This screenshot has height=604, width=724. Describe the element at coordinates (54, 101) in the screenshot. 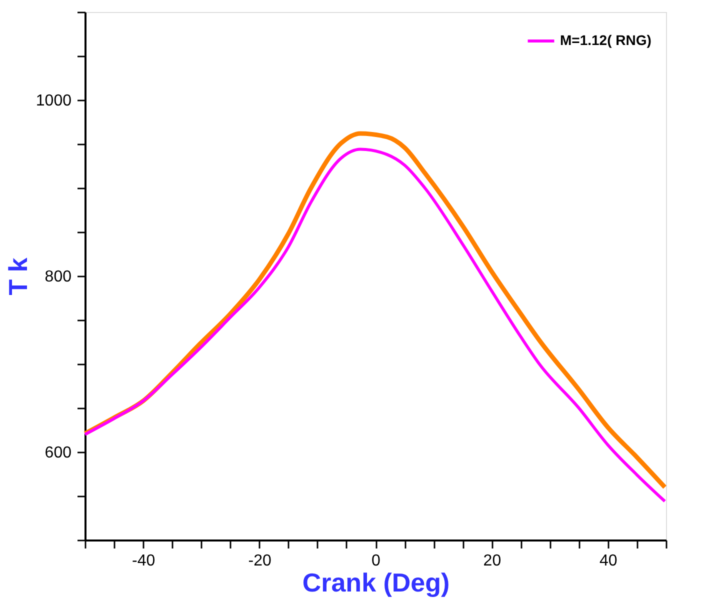

I see `y-tick-label: 1000` at that location.